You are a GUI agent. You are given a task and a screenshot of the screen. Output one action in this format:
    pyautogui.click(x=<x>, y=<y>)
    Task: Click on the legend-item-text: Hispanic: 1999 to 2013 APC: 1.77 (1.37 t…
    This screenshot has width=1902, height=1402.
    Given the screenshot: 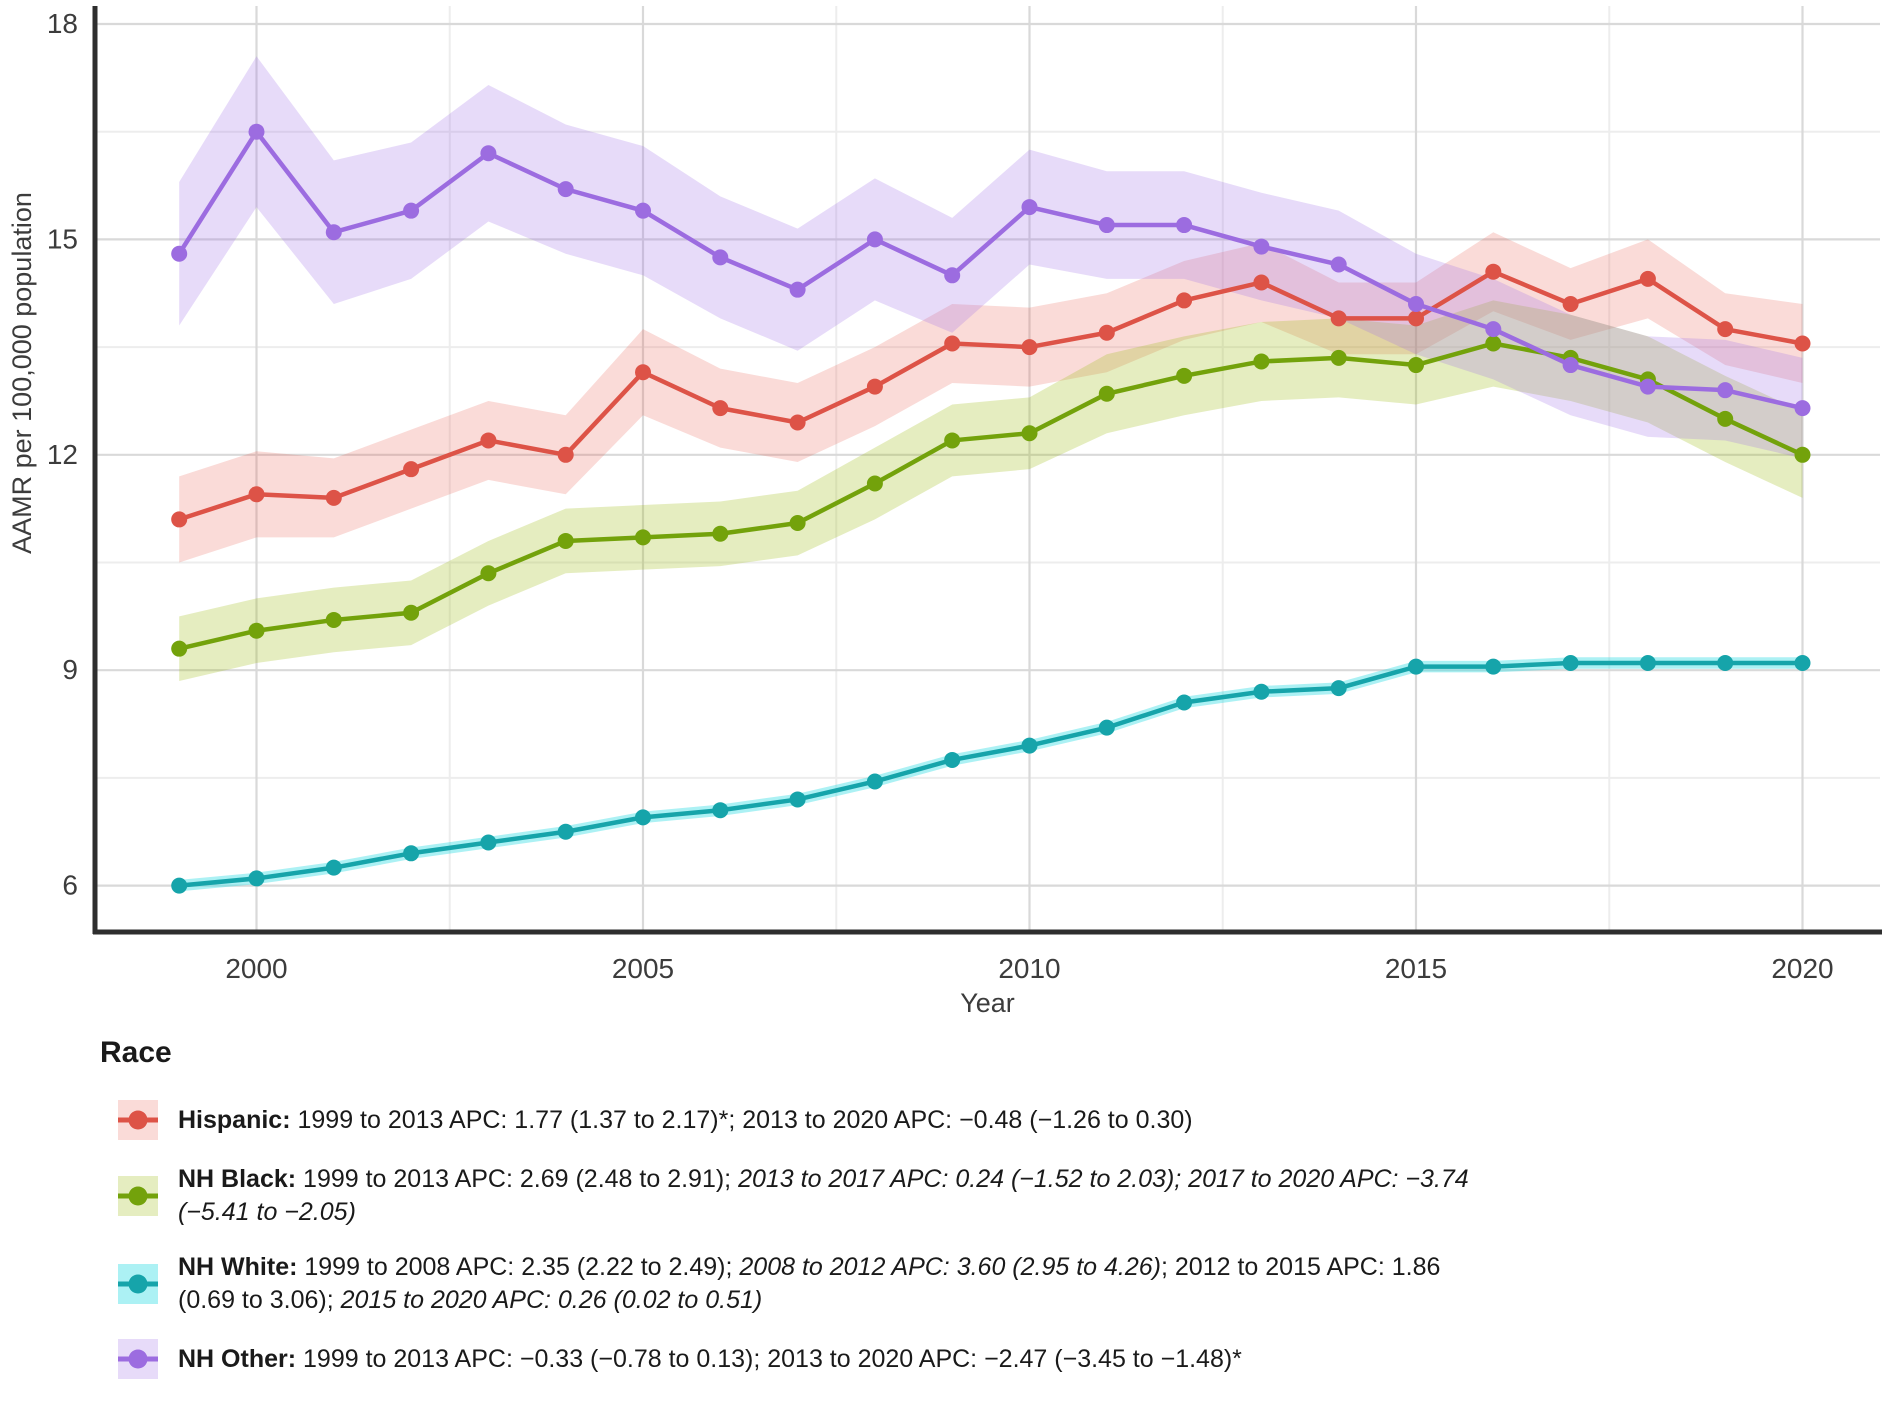 What is the action you would take?
    pyautogui.click(x=685, y=1119)
    